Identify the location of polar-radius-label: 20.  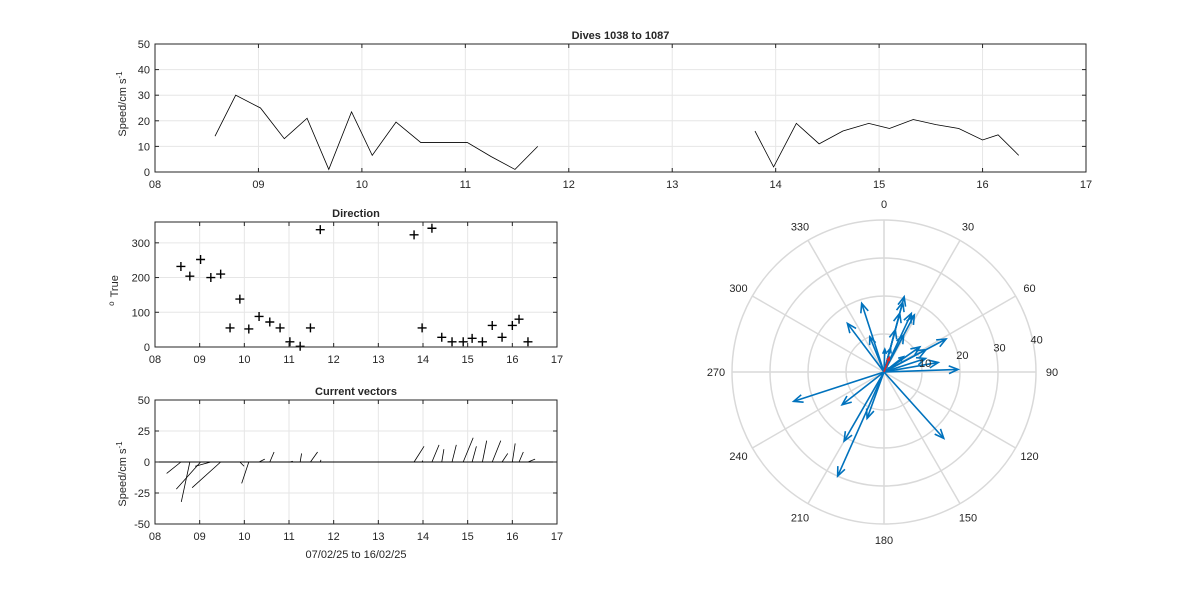
(962, 356).